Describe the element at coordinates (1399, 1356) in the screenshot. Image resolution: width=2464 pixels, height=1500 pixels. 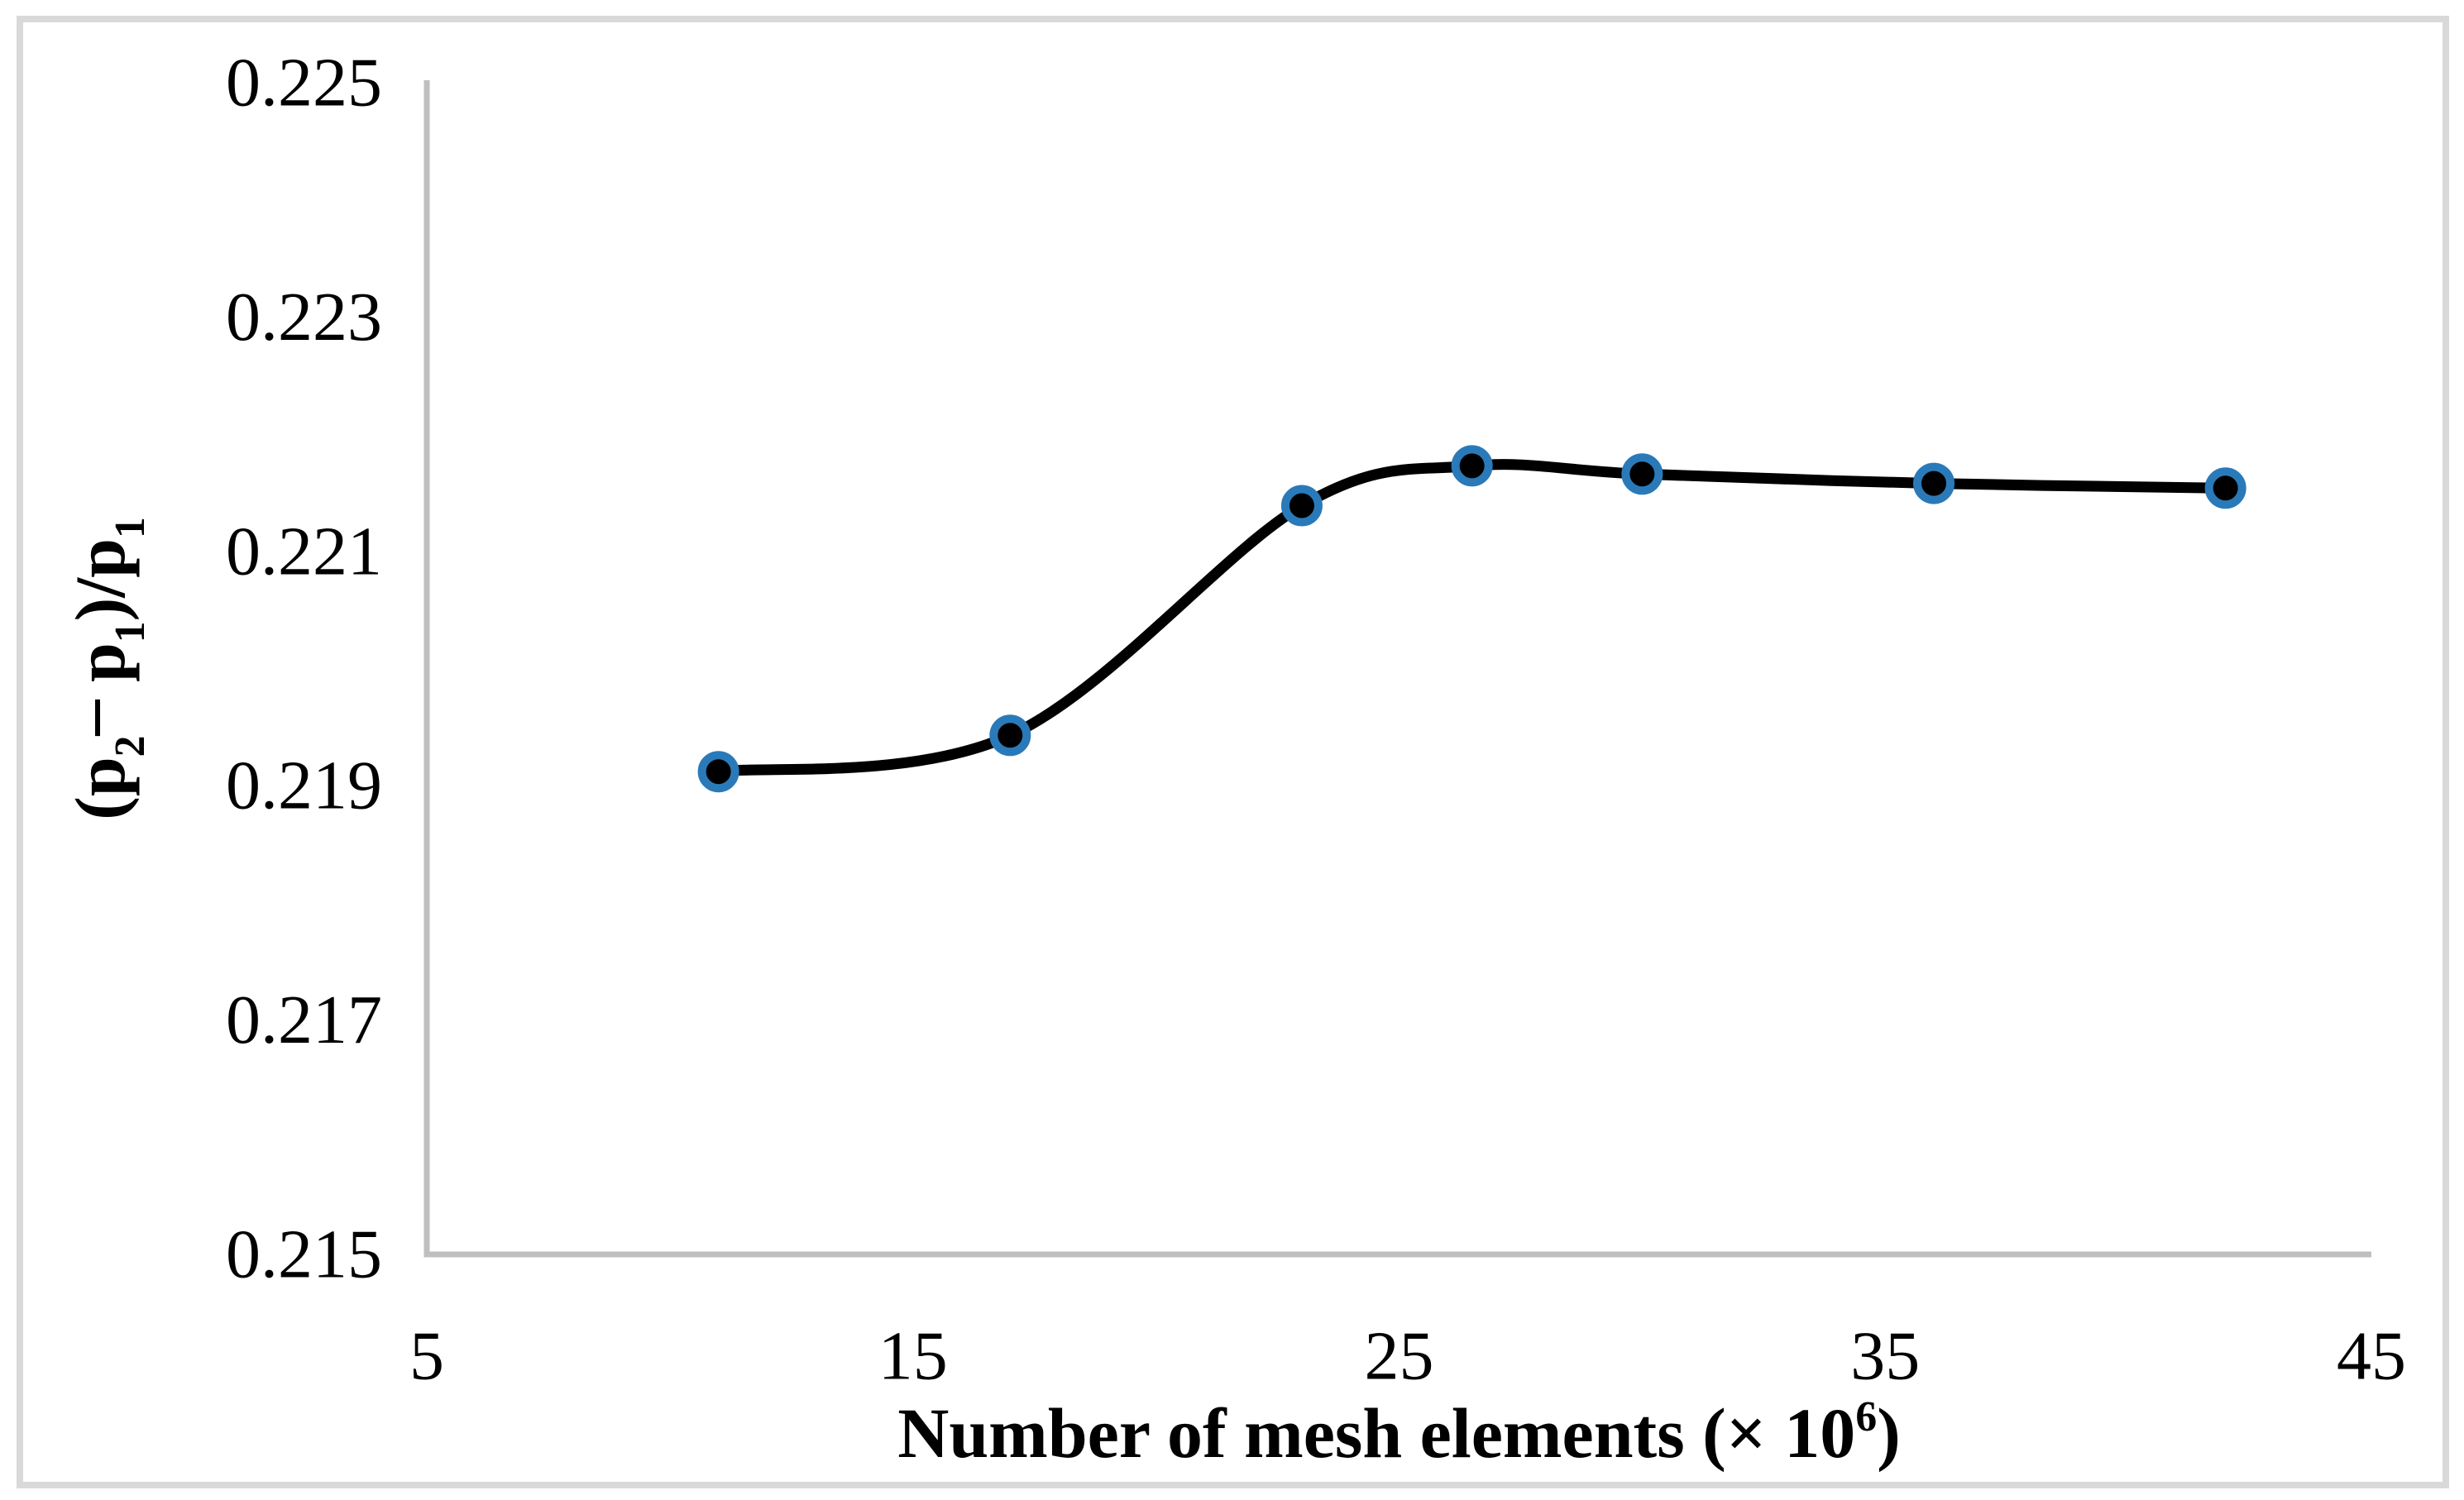
I see `x-tick-label: 25` at that location.